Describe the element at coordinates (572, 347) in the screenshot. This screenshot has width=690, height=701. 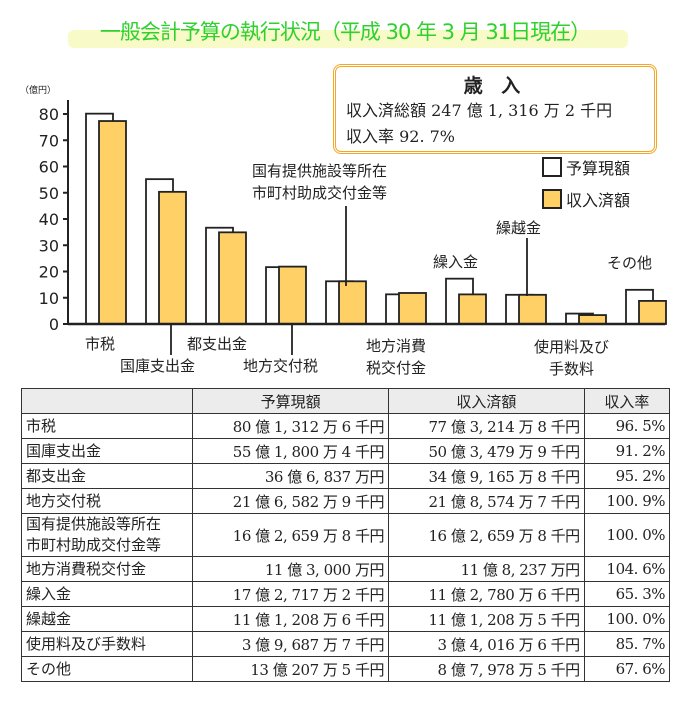
I see `category-label-line: 使用料及び` at that location.